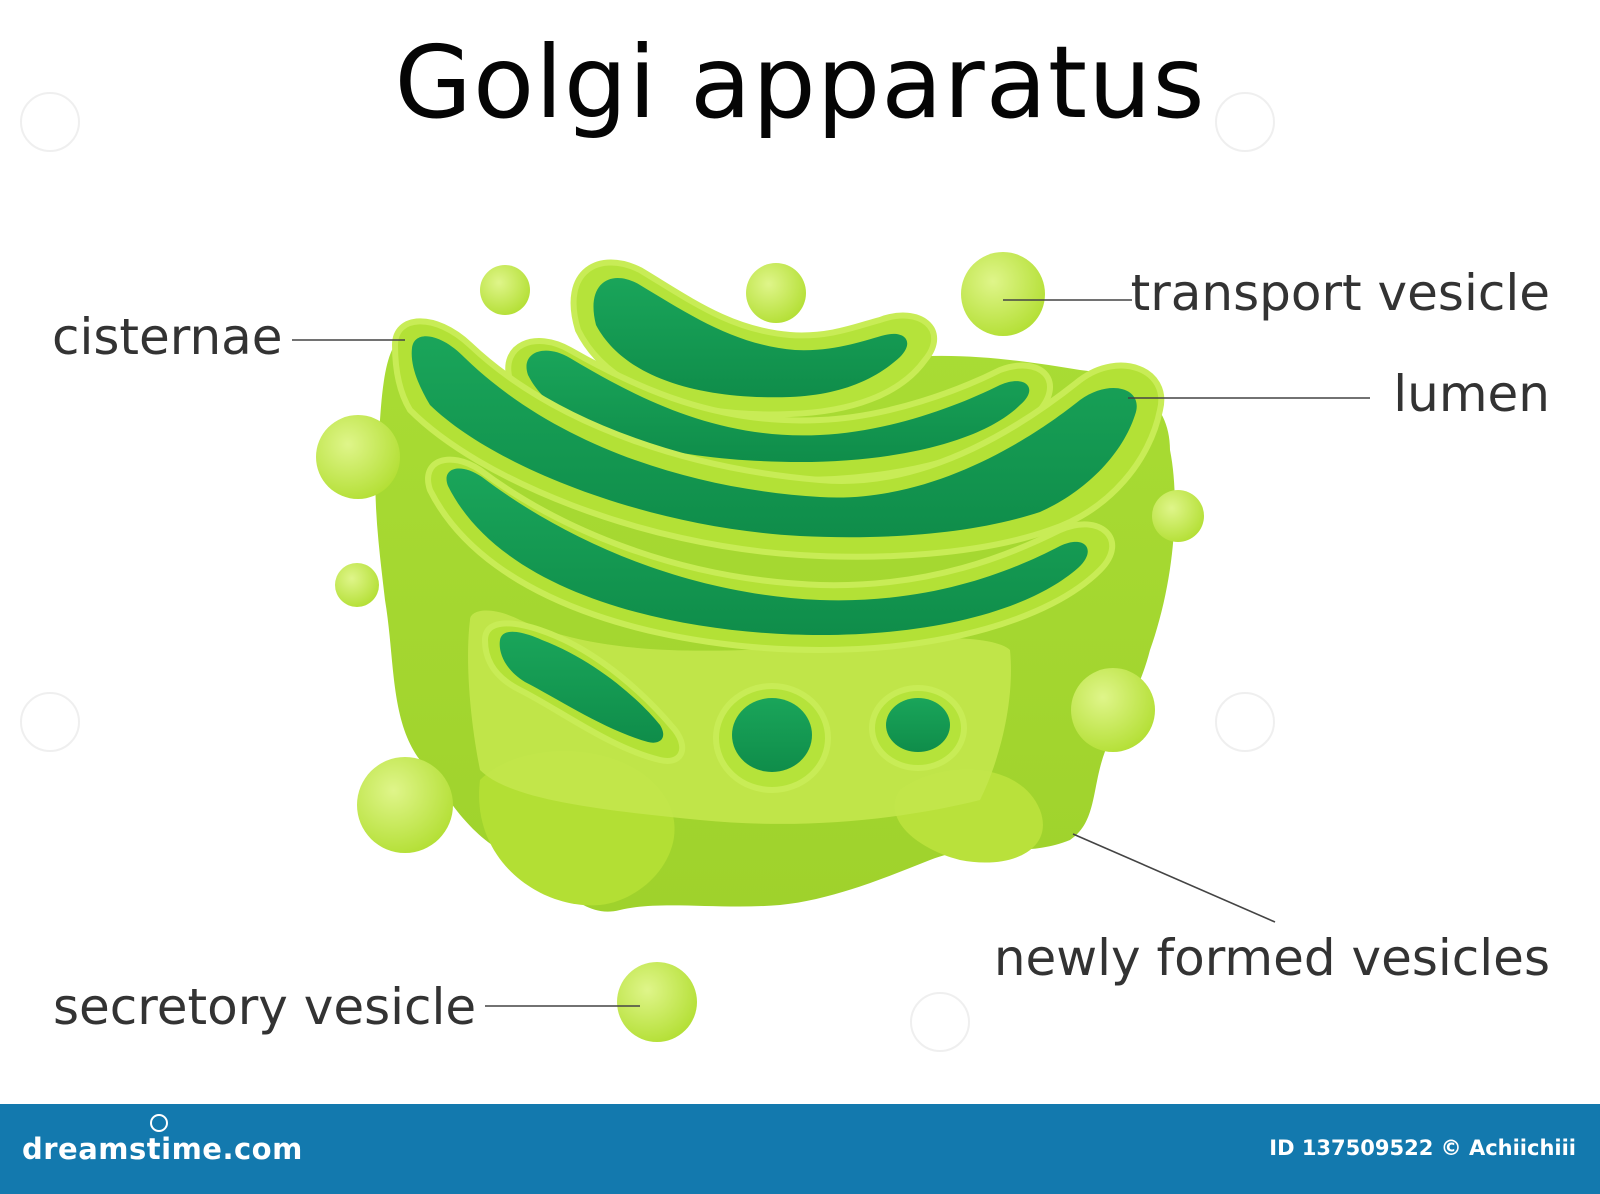  What do you see at coordinates (1271, 958) in the screenshot?
I see `label-newly-formed-vesicles: newly formed vesicles` at bounding box center [1271, 958].